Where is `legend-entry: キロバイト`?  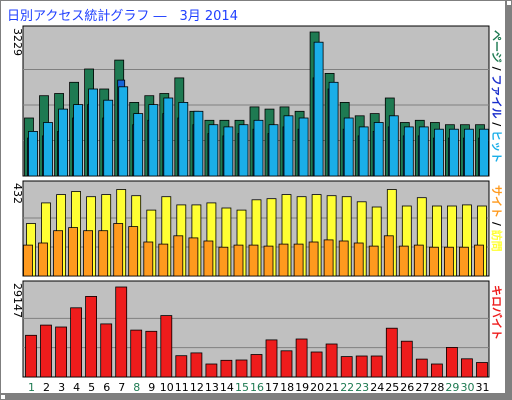
legend-entry: キロバイト is located at coordinates (496, 312).